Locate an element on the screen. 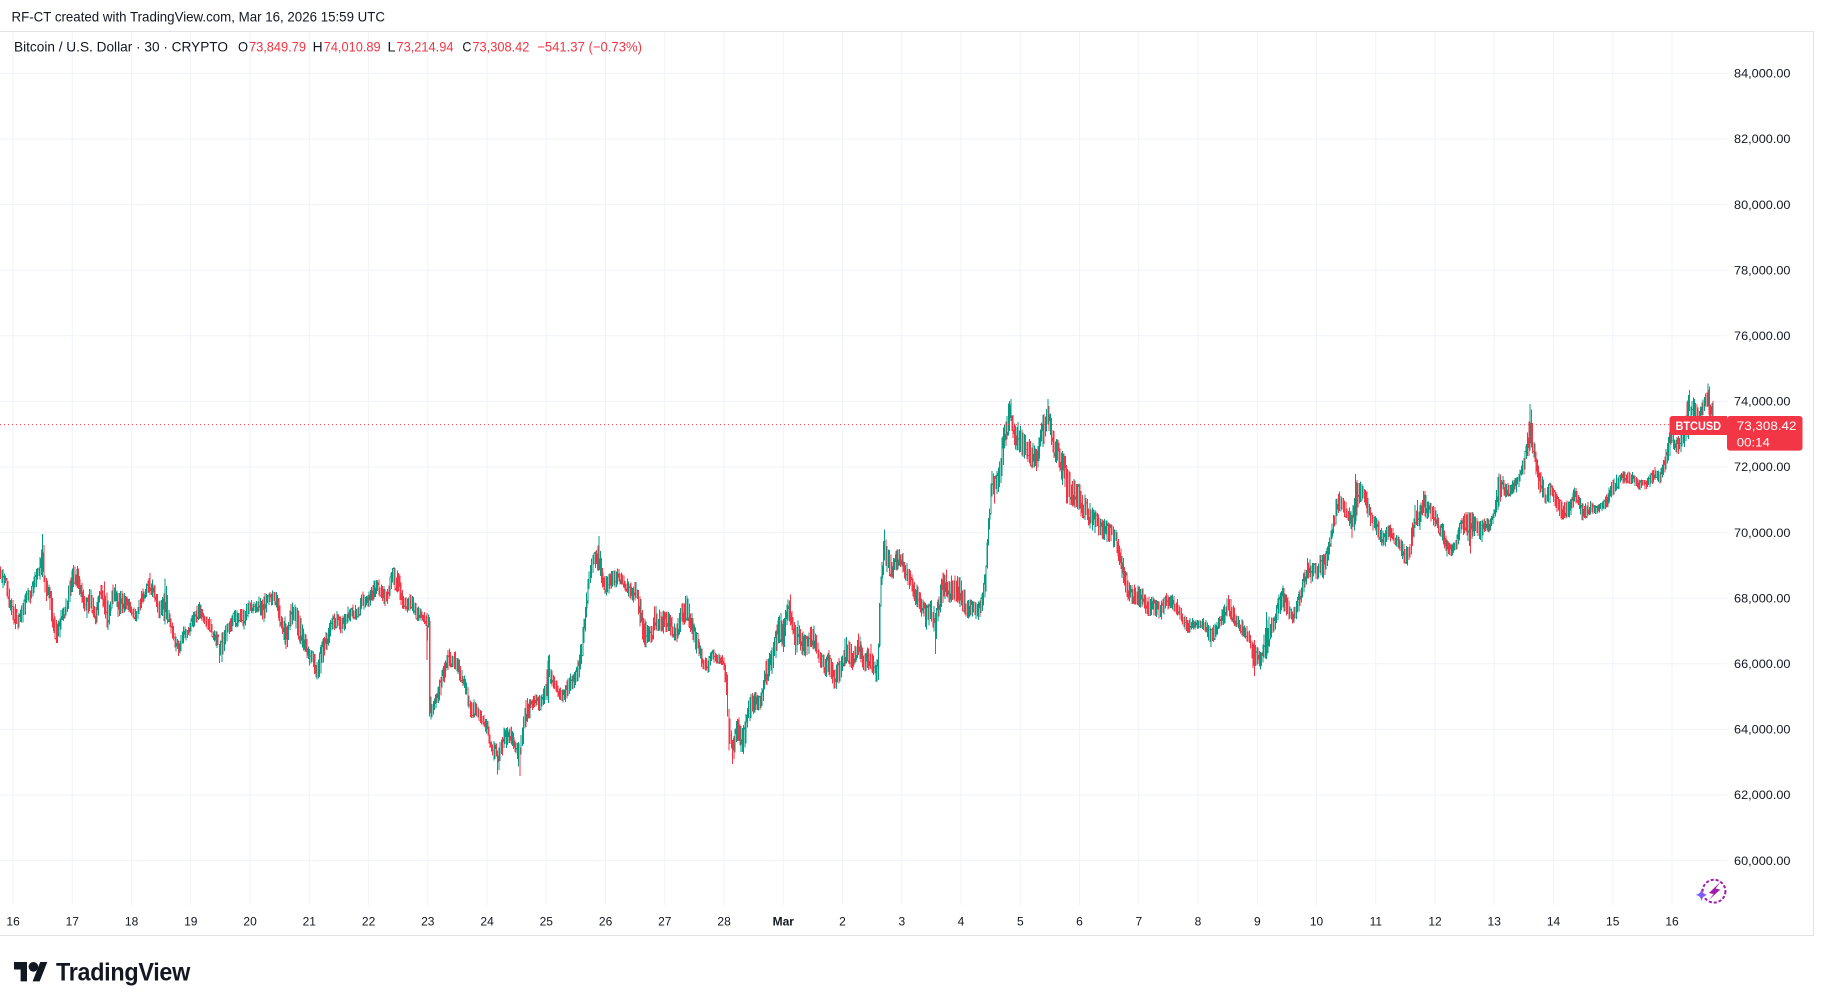  svg-text: 00:14 is located at coordinates (1753, 443).